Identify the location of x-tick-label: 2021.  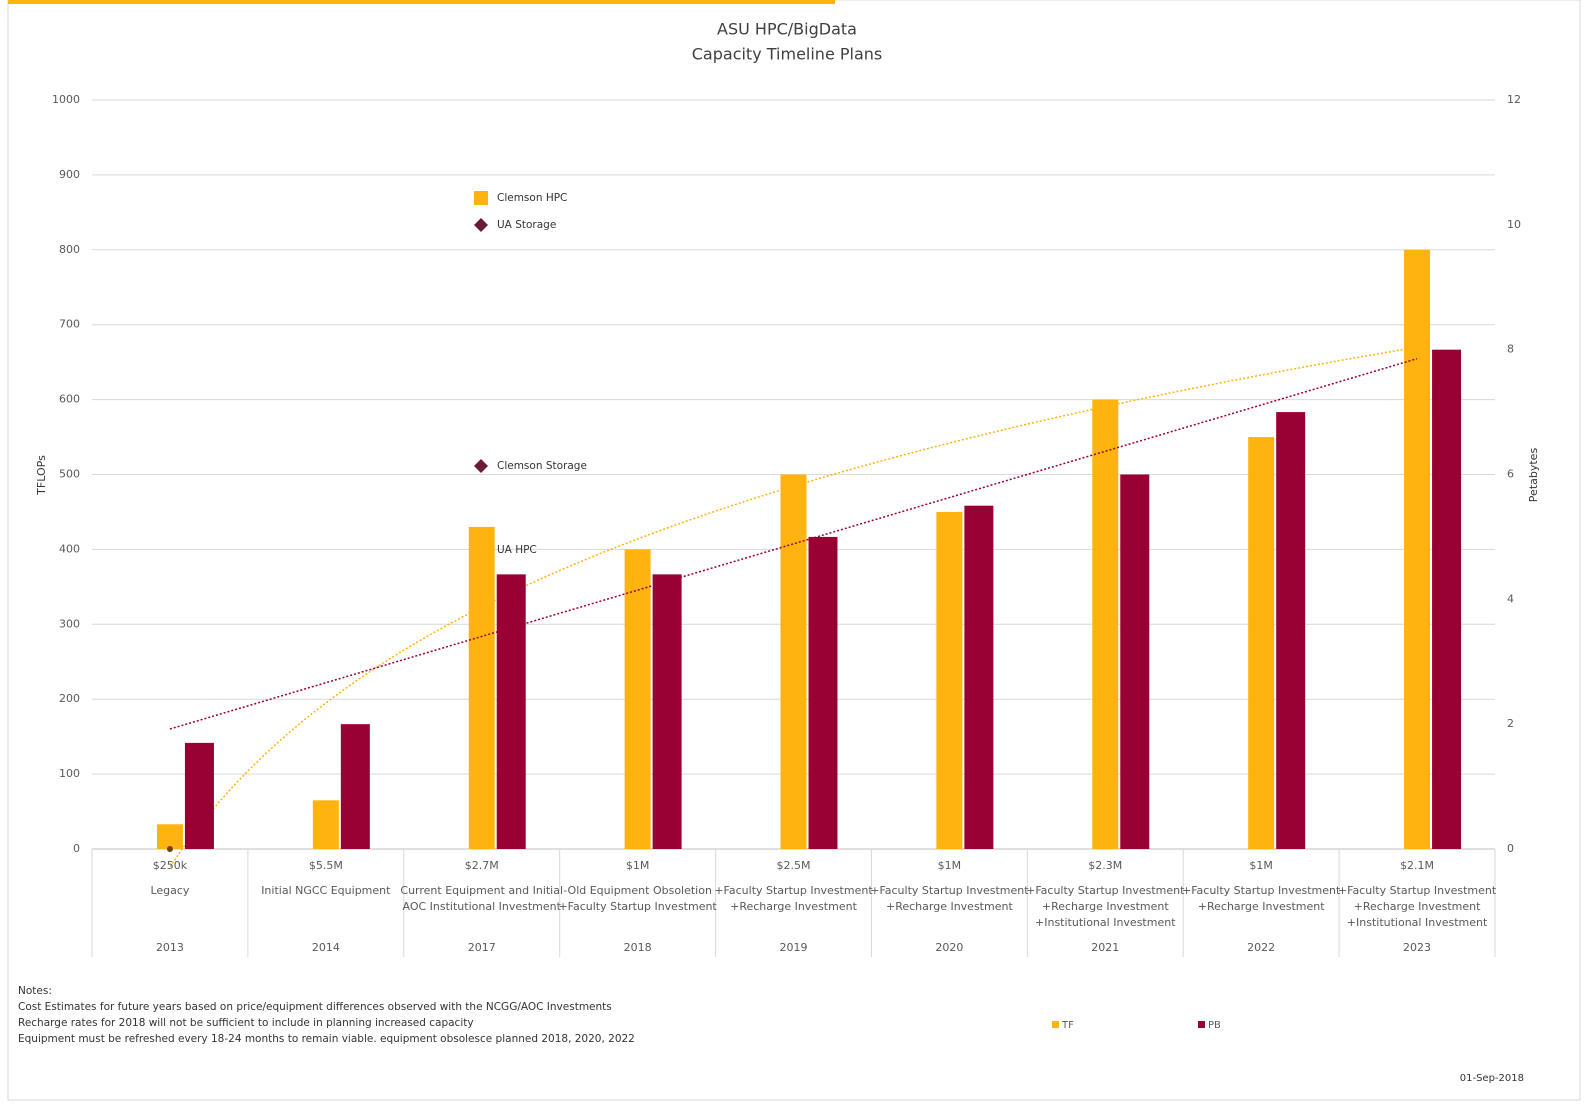
(1105, 947).